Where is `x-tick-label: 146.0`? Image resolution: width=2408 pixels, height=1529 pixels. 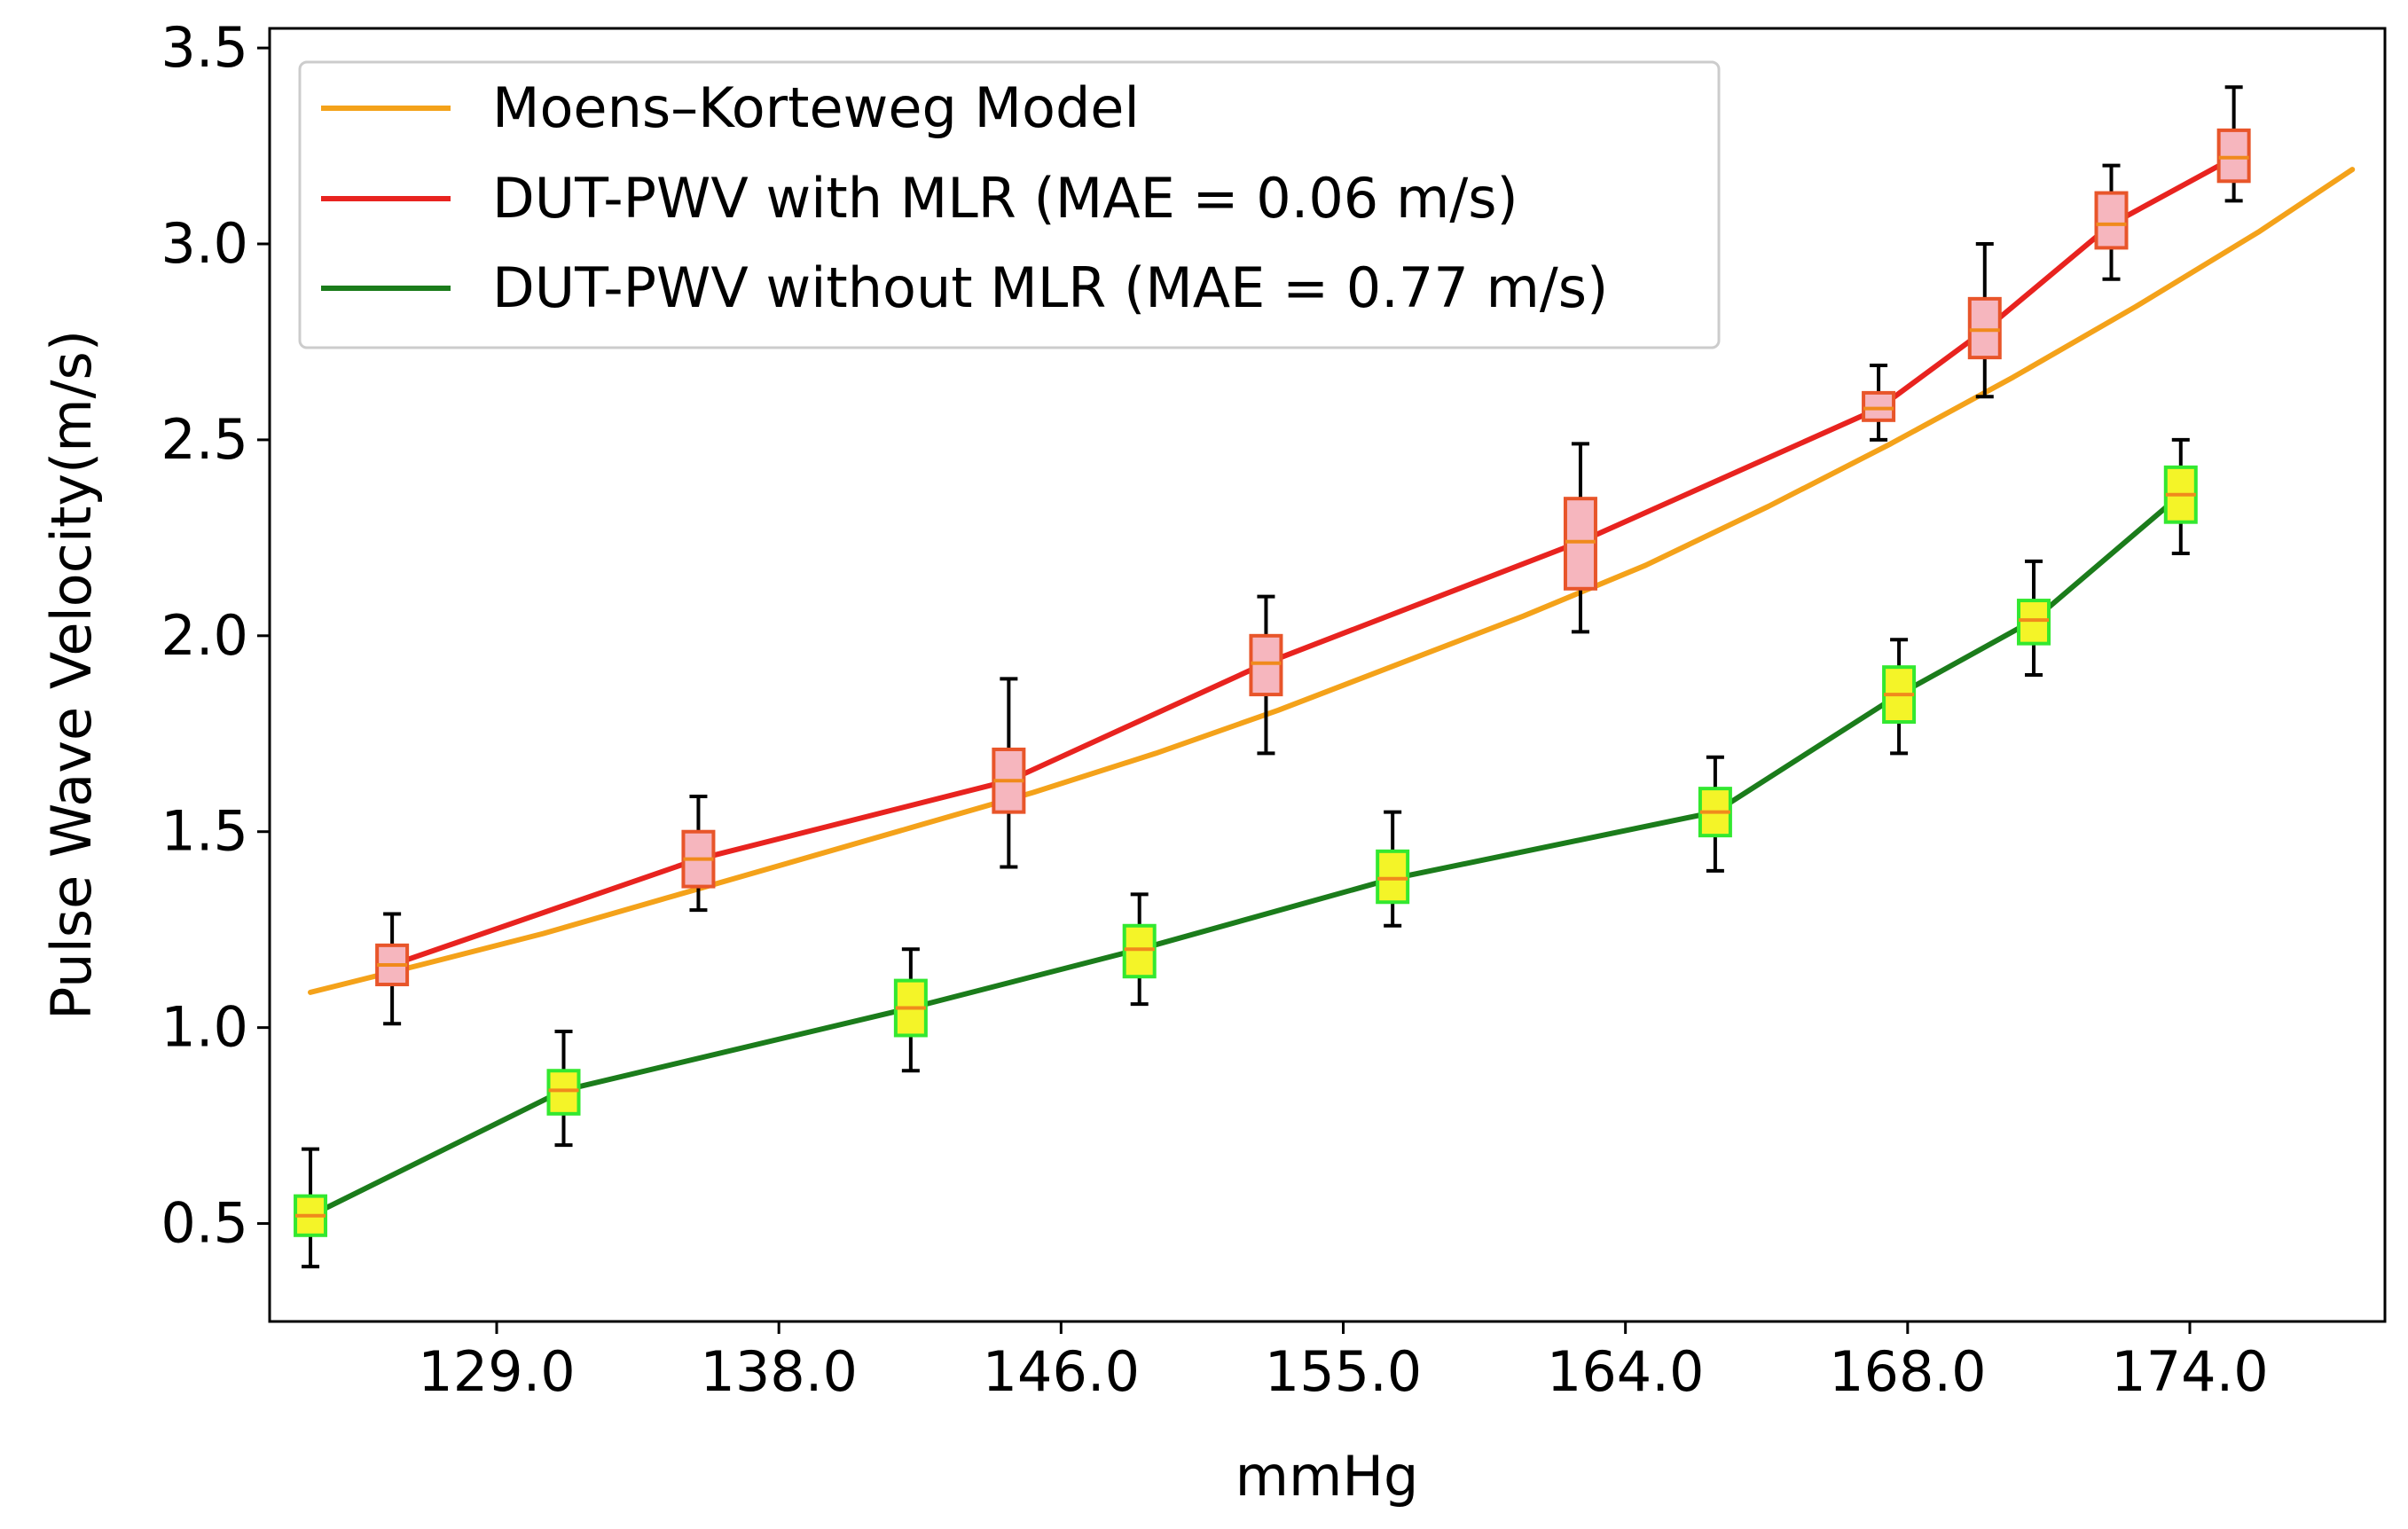
x-tick-label: 146.0 is located at coordinates (1062, 1371).